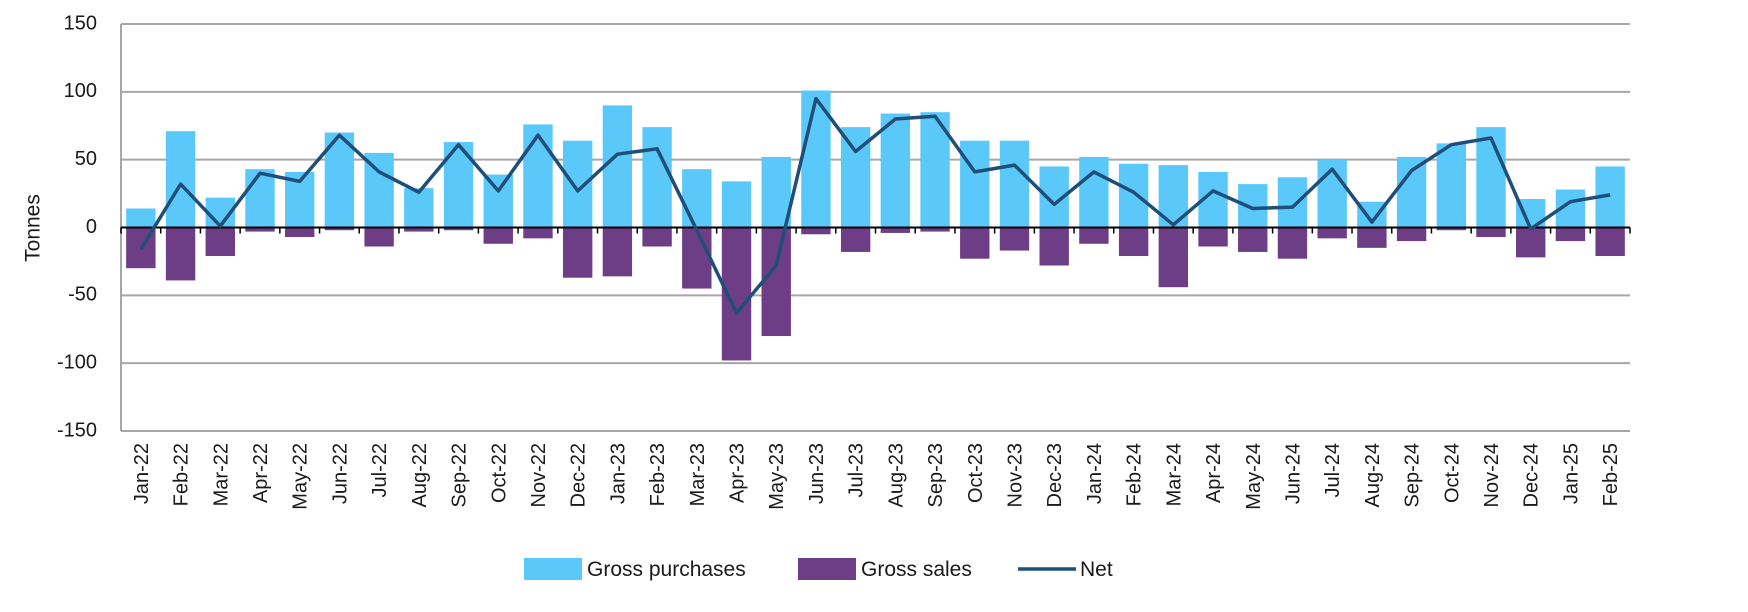  What do you see at coordinates (420, 475) in the screenshot?
I see `x-tick-label: Aug-22` at bounding box center [420, 475].